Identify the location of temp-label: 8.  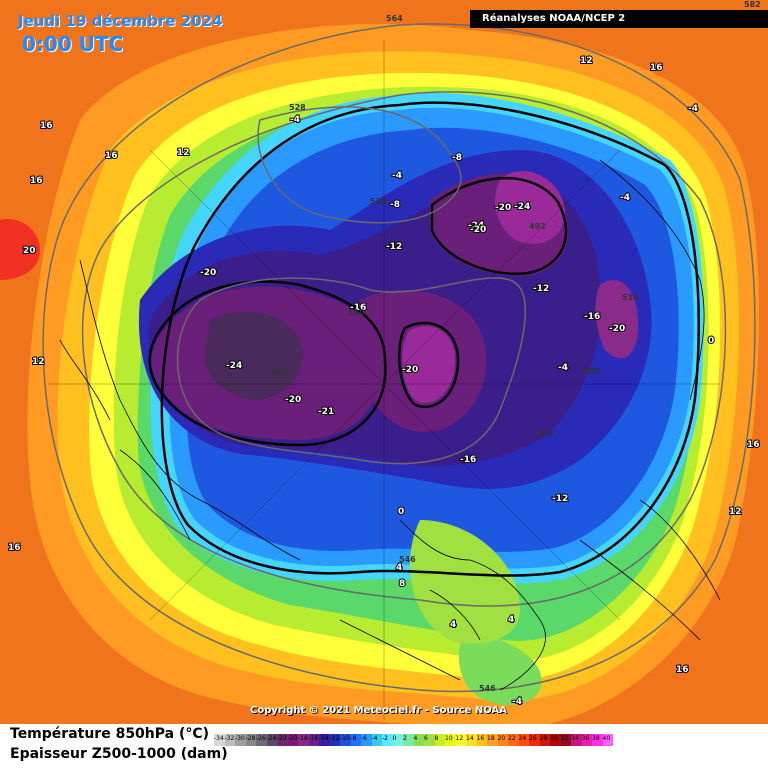
(402, 584).